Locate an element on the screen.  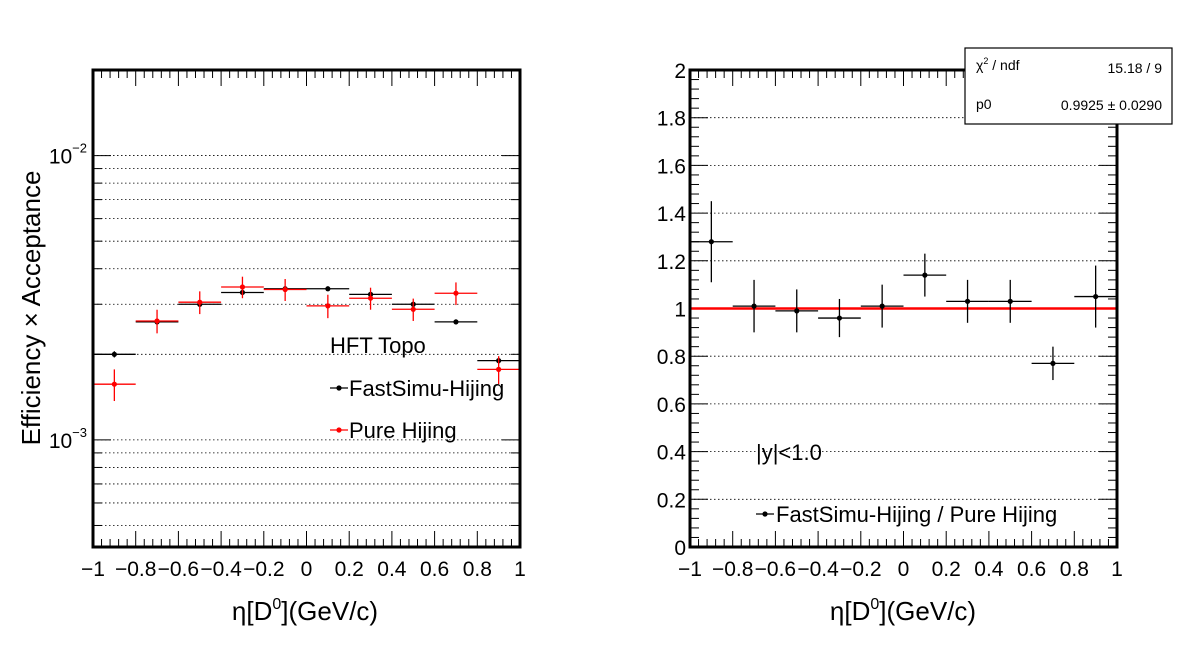
series-pure-hijing is located at coordinates (306, 339).